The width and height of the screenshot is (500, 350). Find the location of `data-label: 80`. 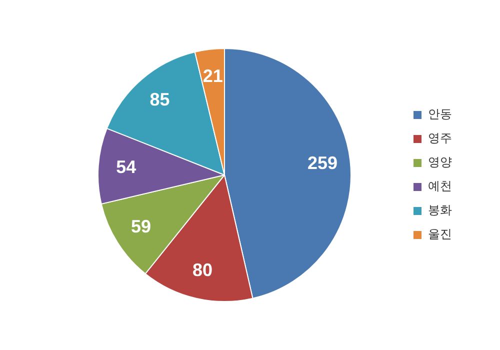

data-label: 80 is located at coordinates (202, 270).